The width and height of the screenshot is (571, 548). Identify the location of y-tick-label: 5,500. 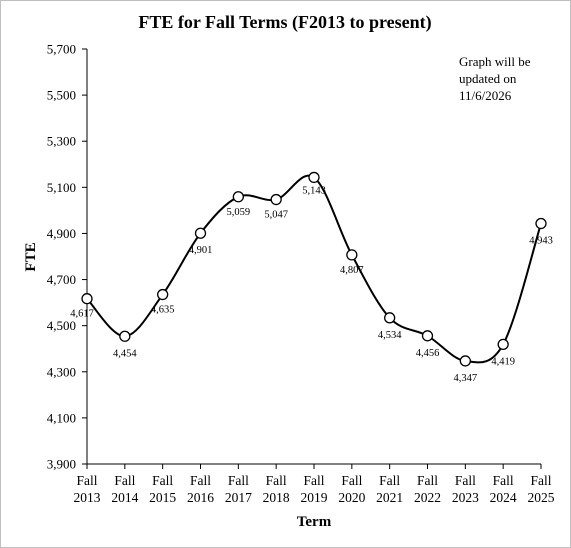
(61, 95).